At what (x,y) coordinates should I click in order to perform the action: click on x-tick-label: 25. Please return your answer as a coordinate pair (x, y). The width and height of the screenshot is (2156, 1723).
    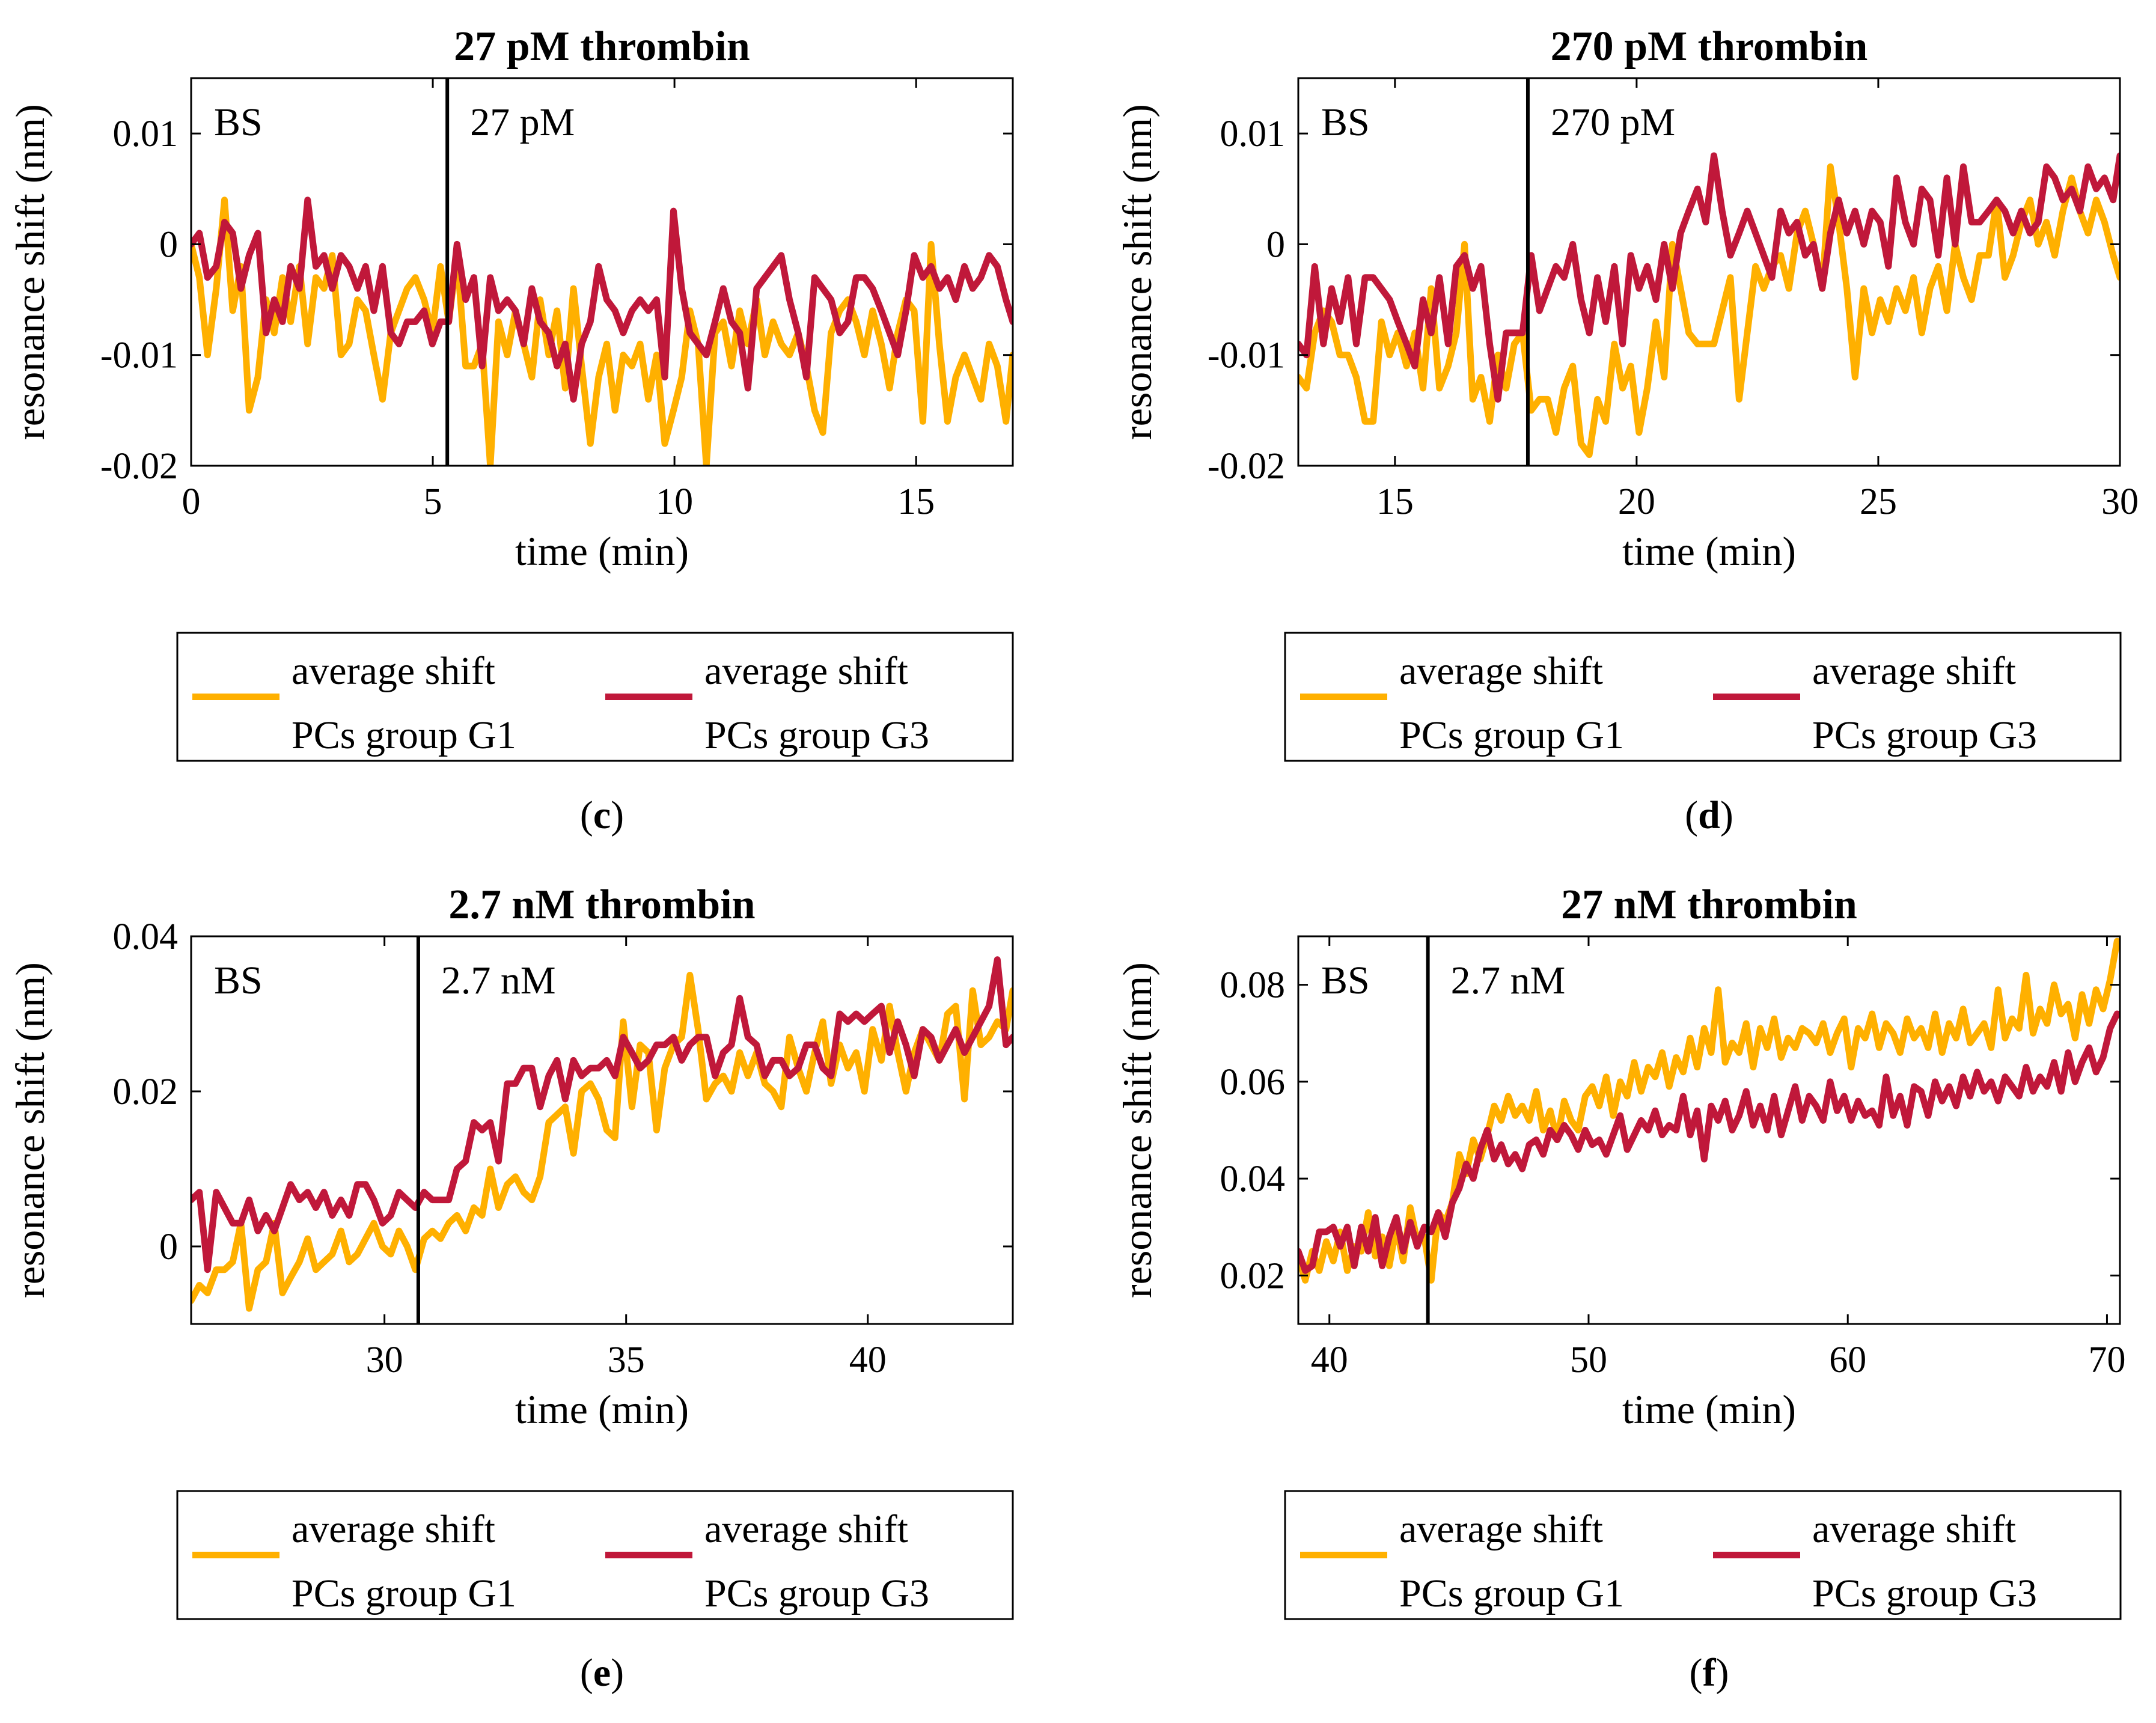
    Looking at the image, I should click on (1878, 502).